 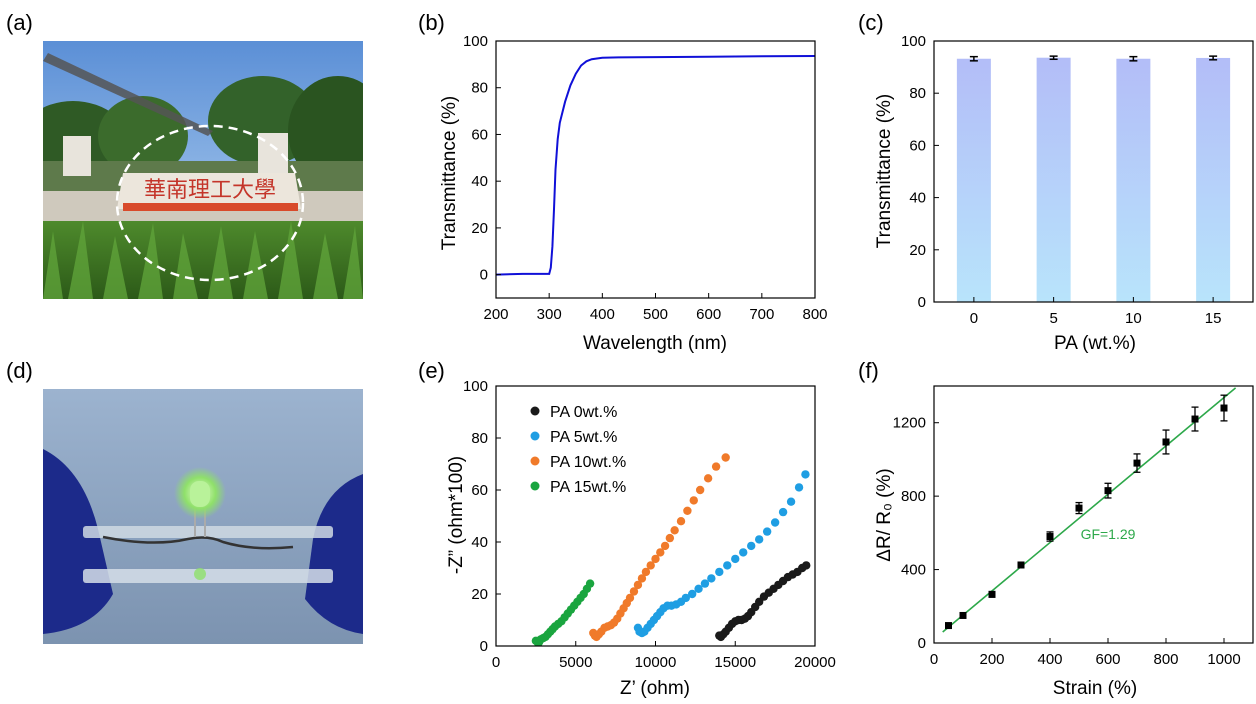 I want to click on x-tick-label: 5000, so click(x=575, y=662).